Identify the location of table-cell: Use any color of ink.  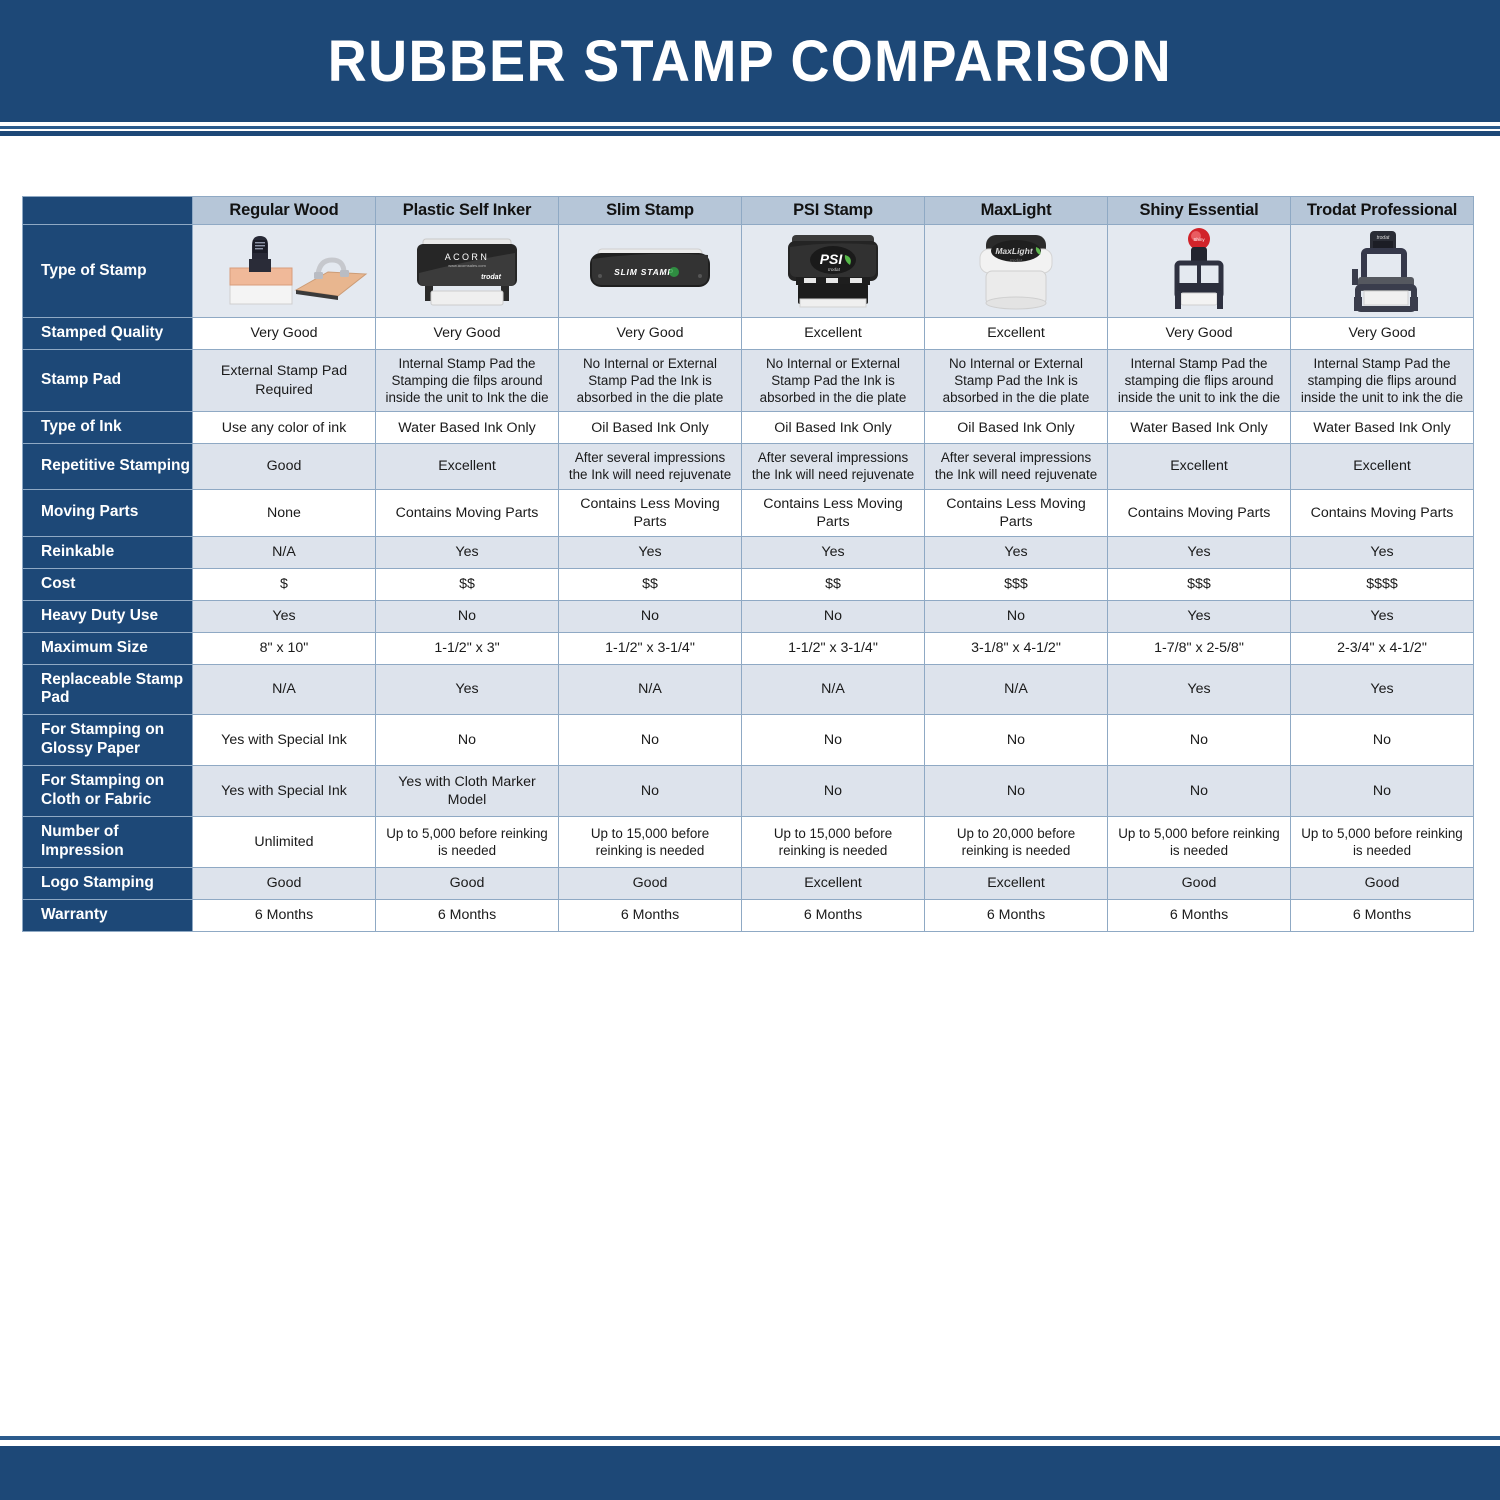
(284, 428).